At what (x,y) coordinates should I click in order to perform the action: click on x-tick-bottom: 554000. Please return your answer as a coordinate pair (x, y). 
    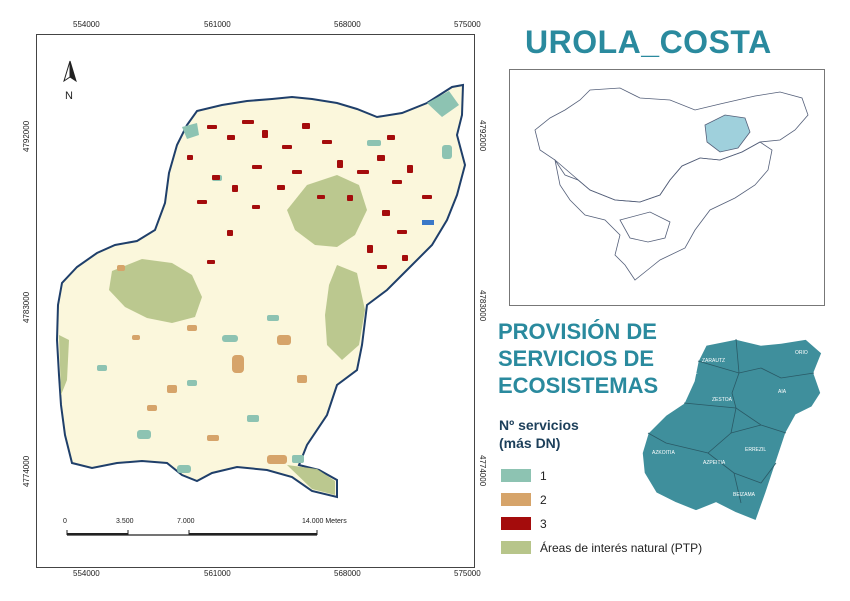
    Looking at the image, I should click on (86, 573).